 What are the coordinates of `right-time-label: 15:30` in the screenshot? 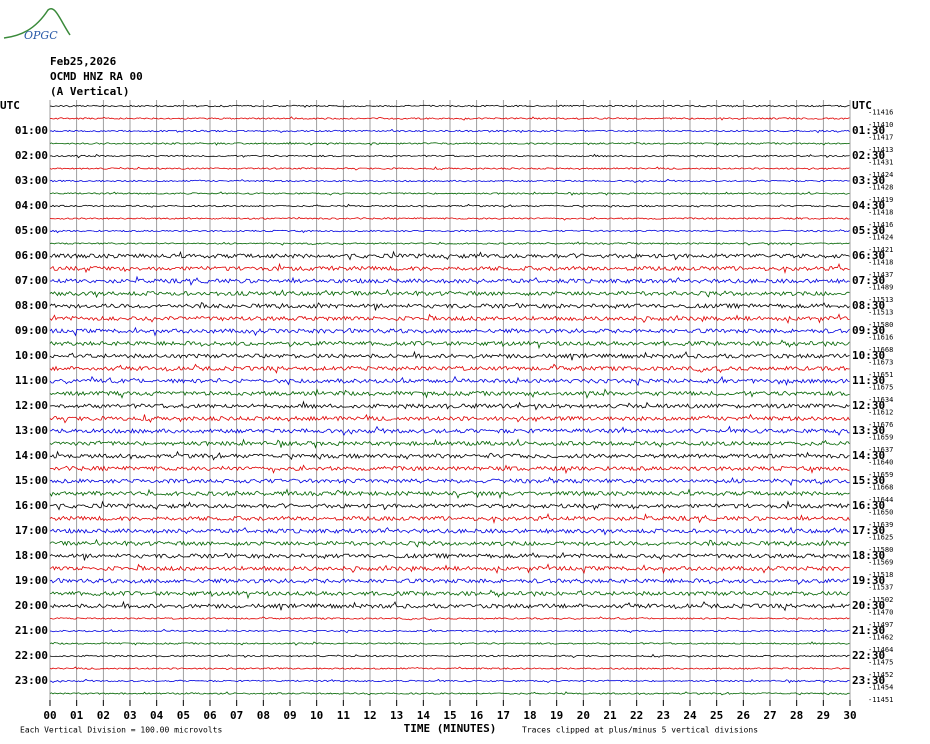 It's located at (868, 480).